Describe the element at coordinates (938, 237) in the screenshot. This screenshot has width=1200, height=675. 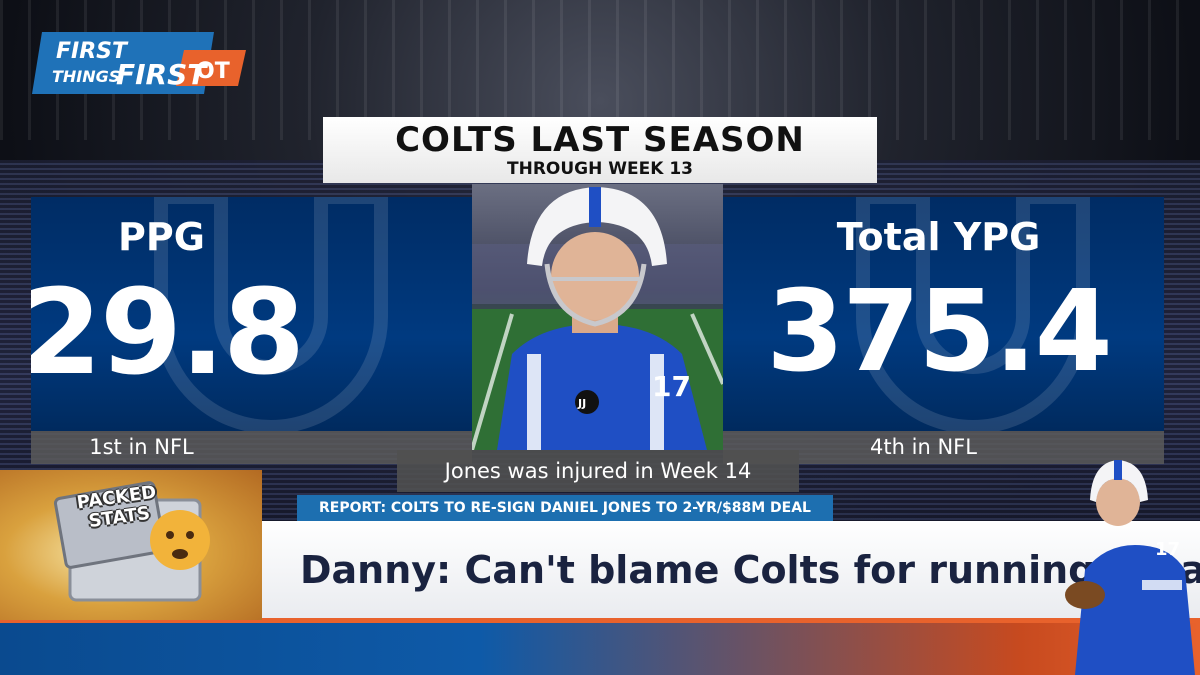
I see `stat-label-total-ypg: Total YPG` at that location.